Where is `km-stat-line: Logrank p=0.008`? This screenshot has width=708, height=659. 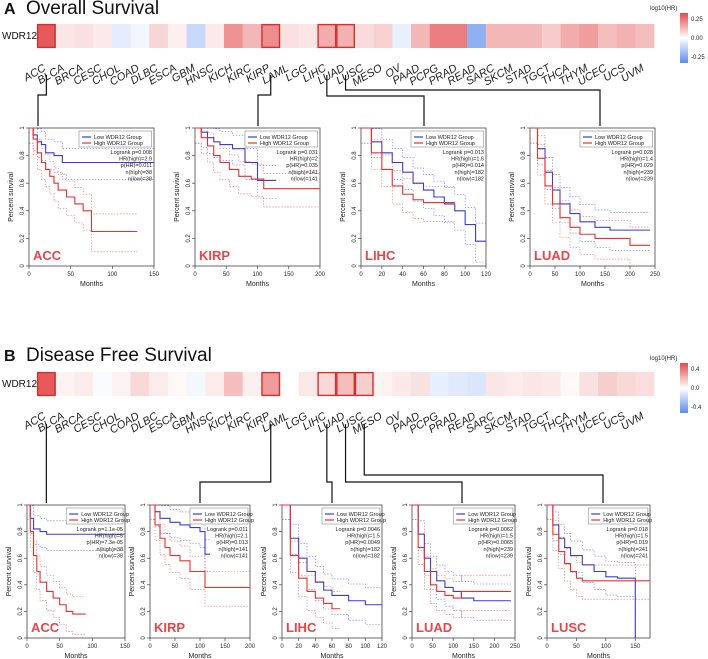 km-stat-line: Logrank p=0.008 is located at coordinates (131, 153).